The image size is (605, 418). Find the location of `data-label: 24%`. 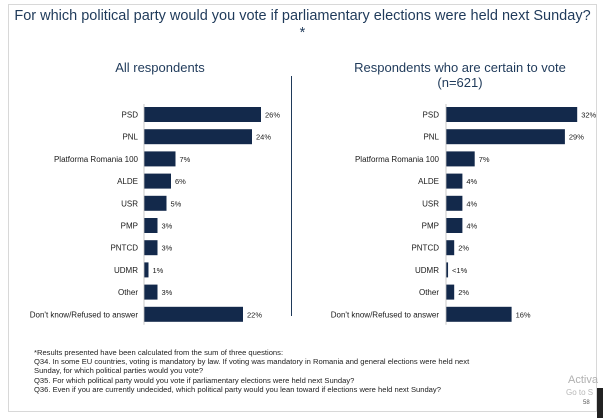

data-label: 24% is located at coordinates (263, 137).